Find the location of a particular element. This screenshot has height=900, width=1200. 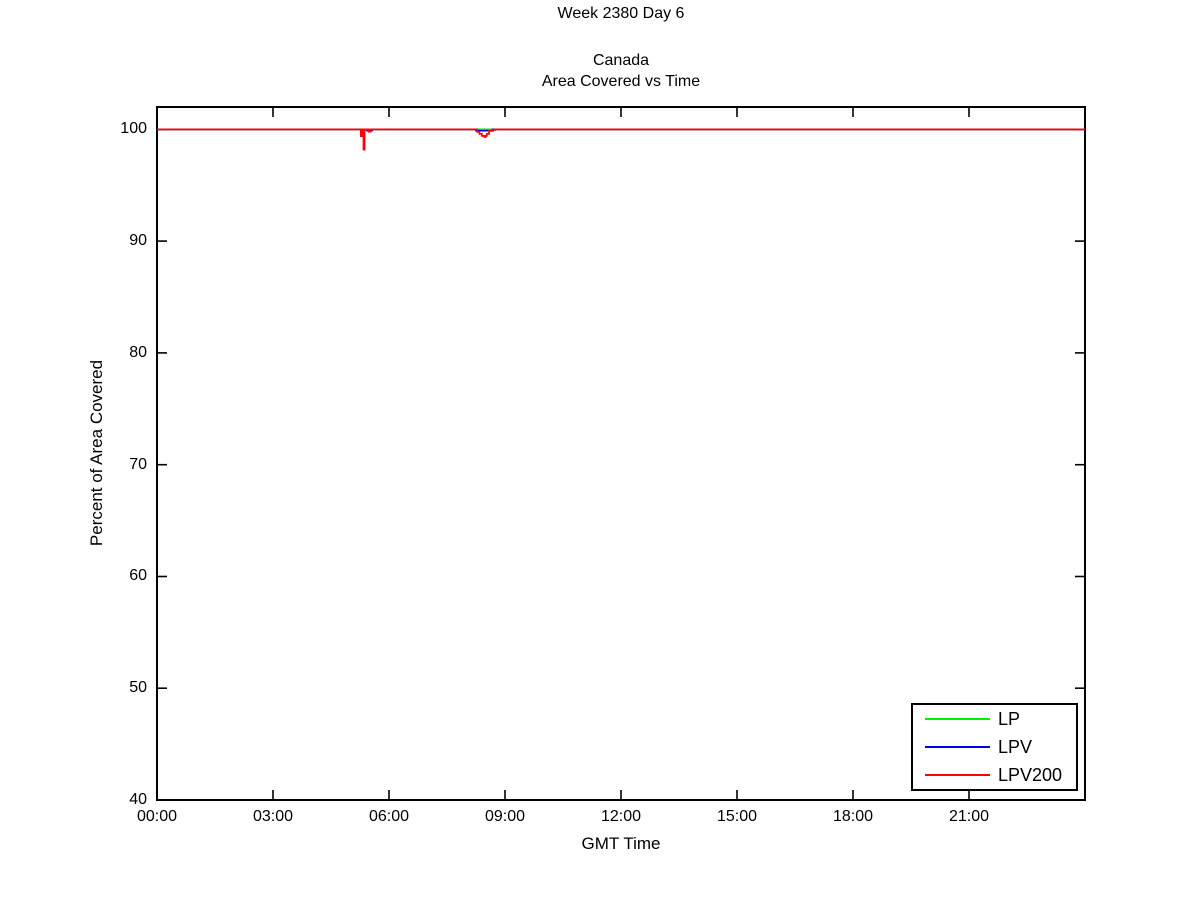

y-tick-label: 90 is located at coordinates (138, 241).